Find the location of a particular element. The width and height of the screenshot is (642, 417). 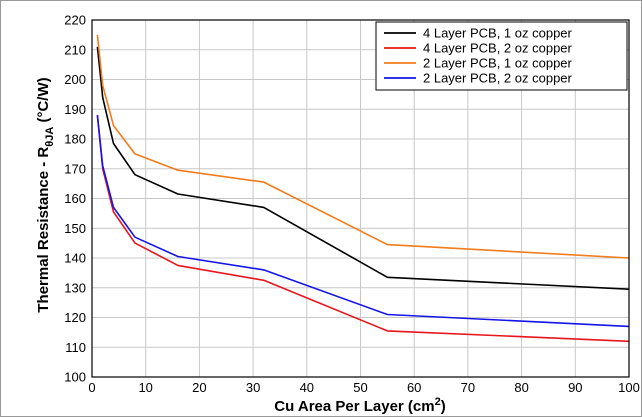

y-tick-label: 160 is located at coordinates (75, 198).